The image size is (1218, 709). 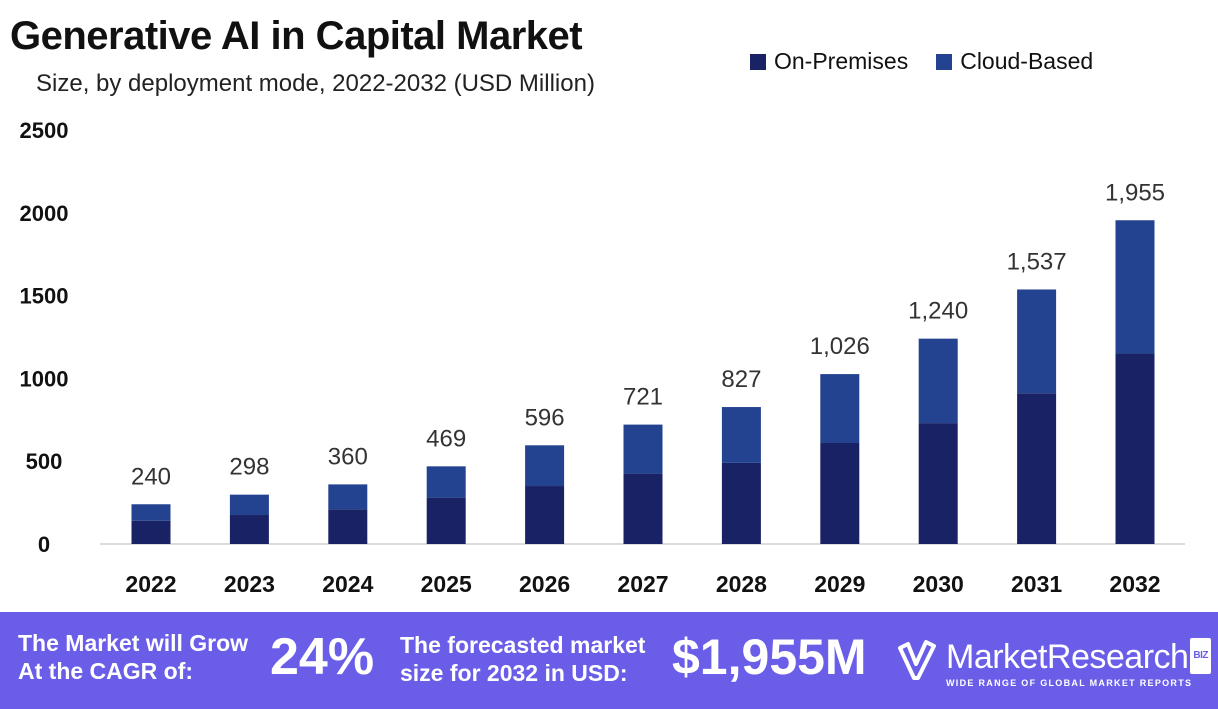 I want to click on y-tick-label: 1500, so click(x=44, y=296).